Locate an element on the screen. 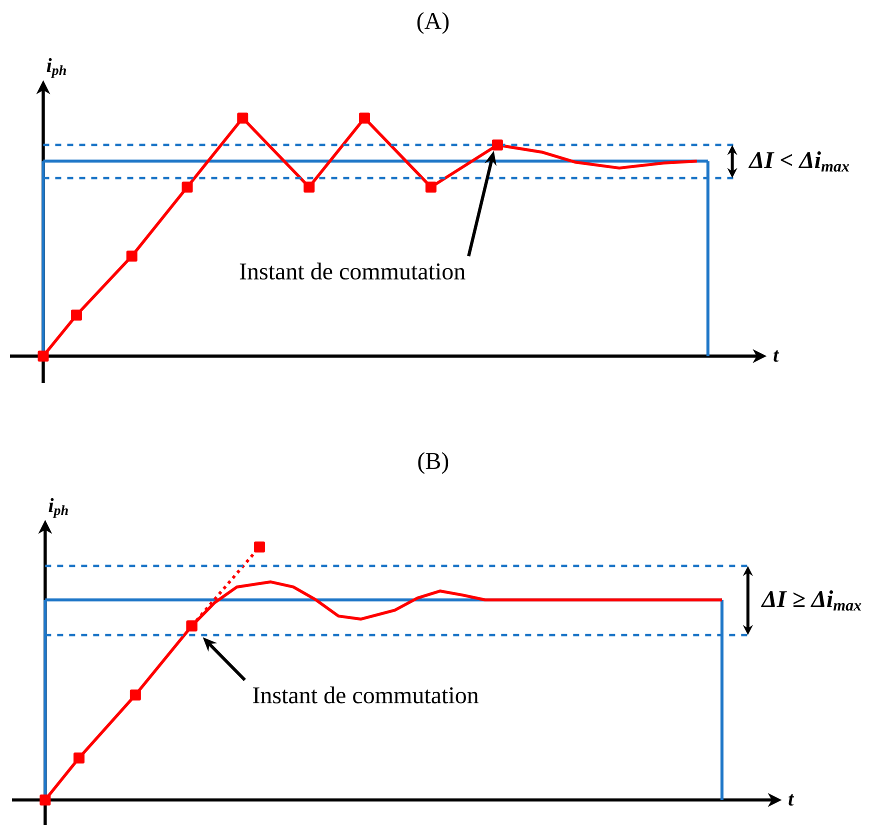 This screenshot has height=825, width=874. chart-title: (B) is located at coordinates (433, 463).